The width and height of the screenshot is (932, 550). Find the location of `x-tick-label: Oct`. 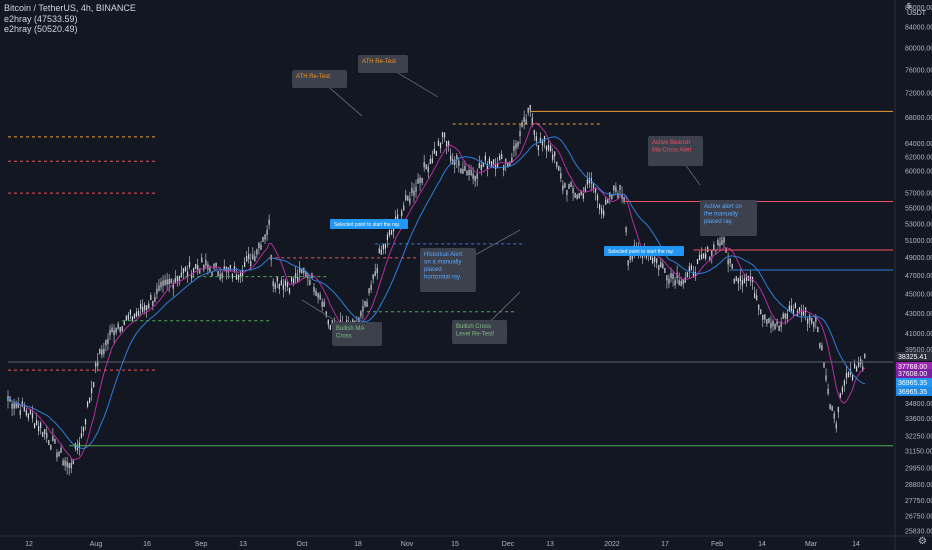

x-tick-label: Oct is located at coordinates (302, 544).